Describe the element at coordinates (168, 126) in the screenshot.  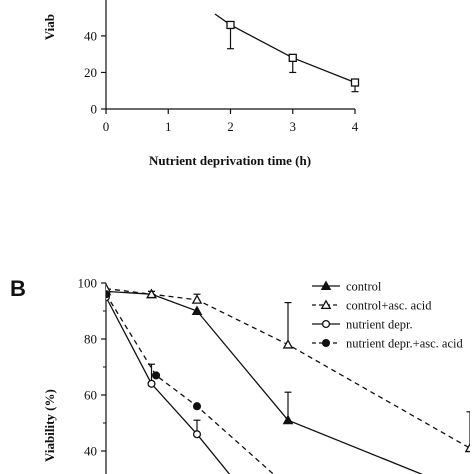
I see `panel-a-x-tick-label: 1` at that location.